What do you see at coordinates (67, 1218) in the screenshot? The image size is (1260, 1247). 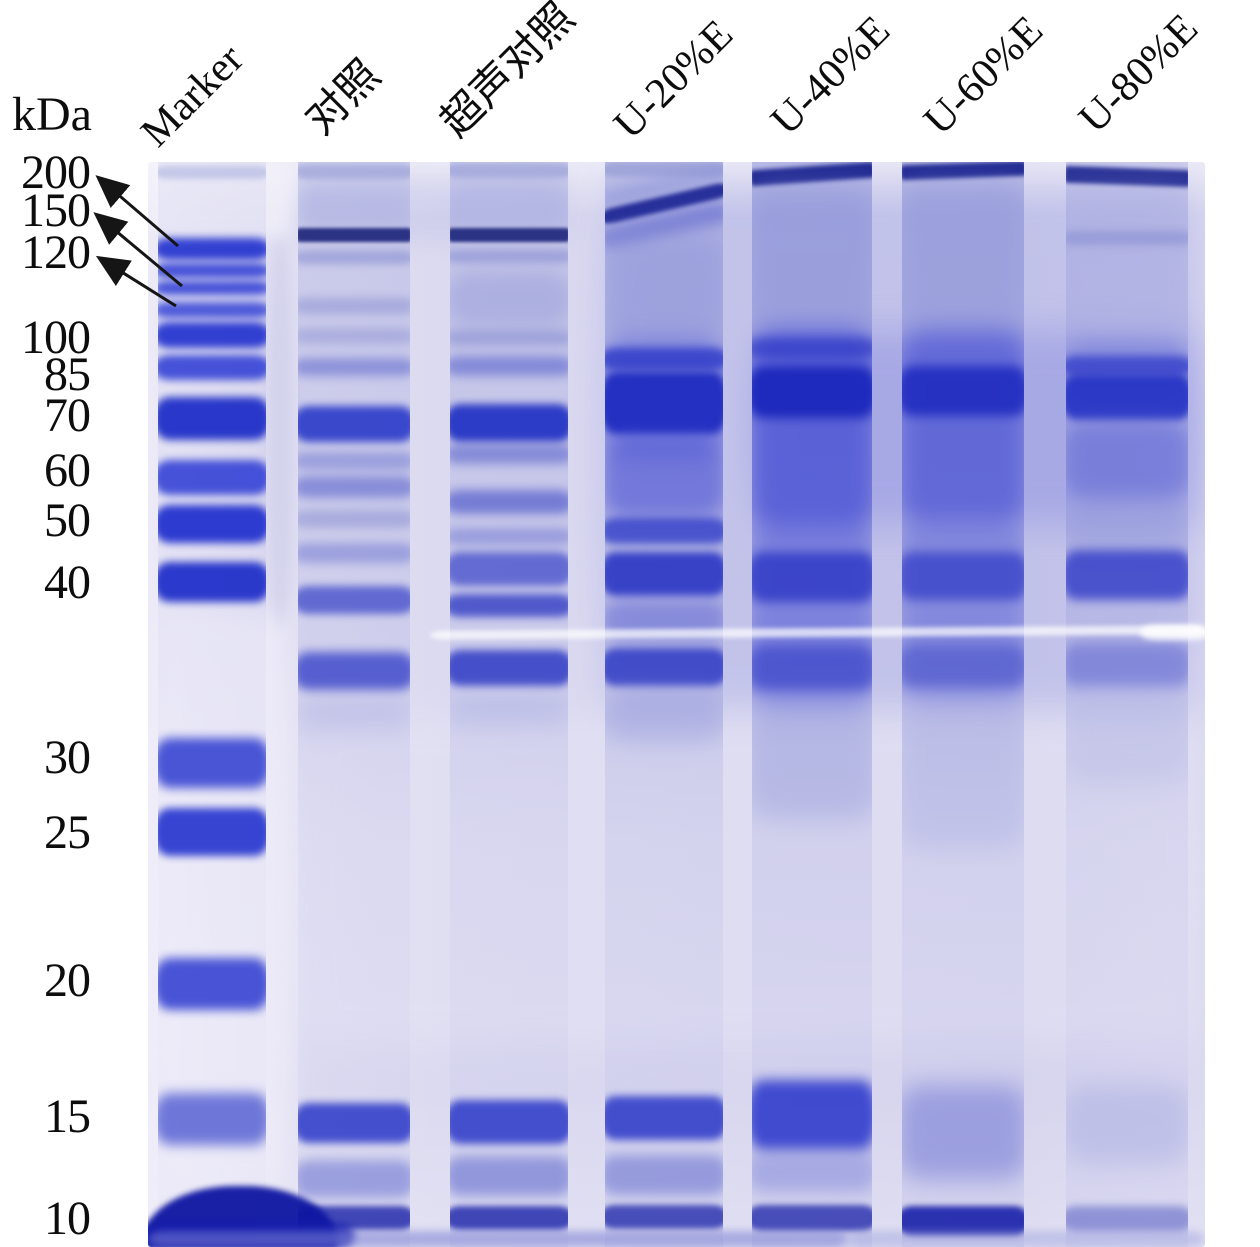 I see `kda-label-10: 10` at bounding box center [67, 1218].